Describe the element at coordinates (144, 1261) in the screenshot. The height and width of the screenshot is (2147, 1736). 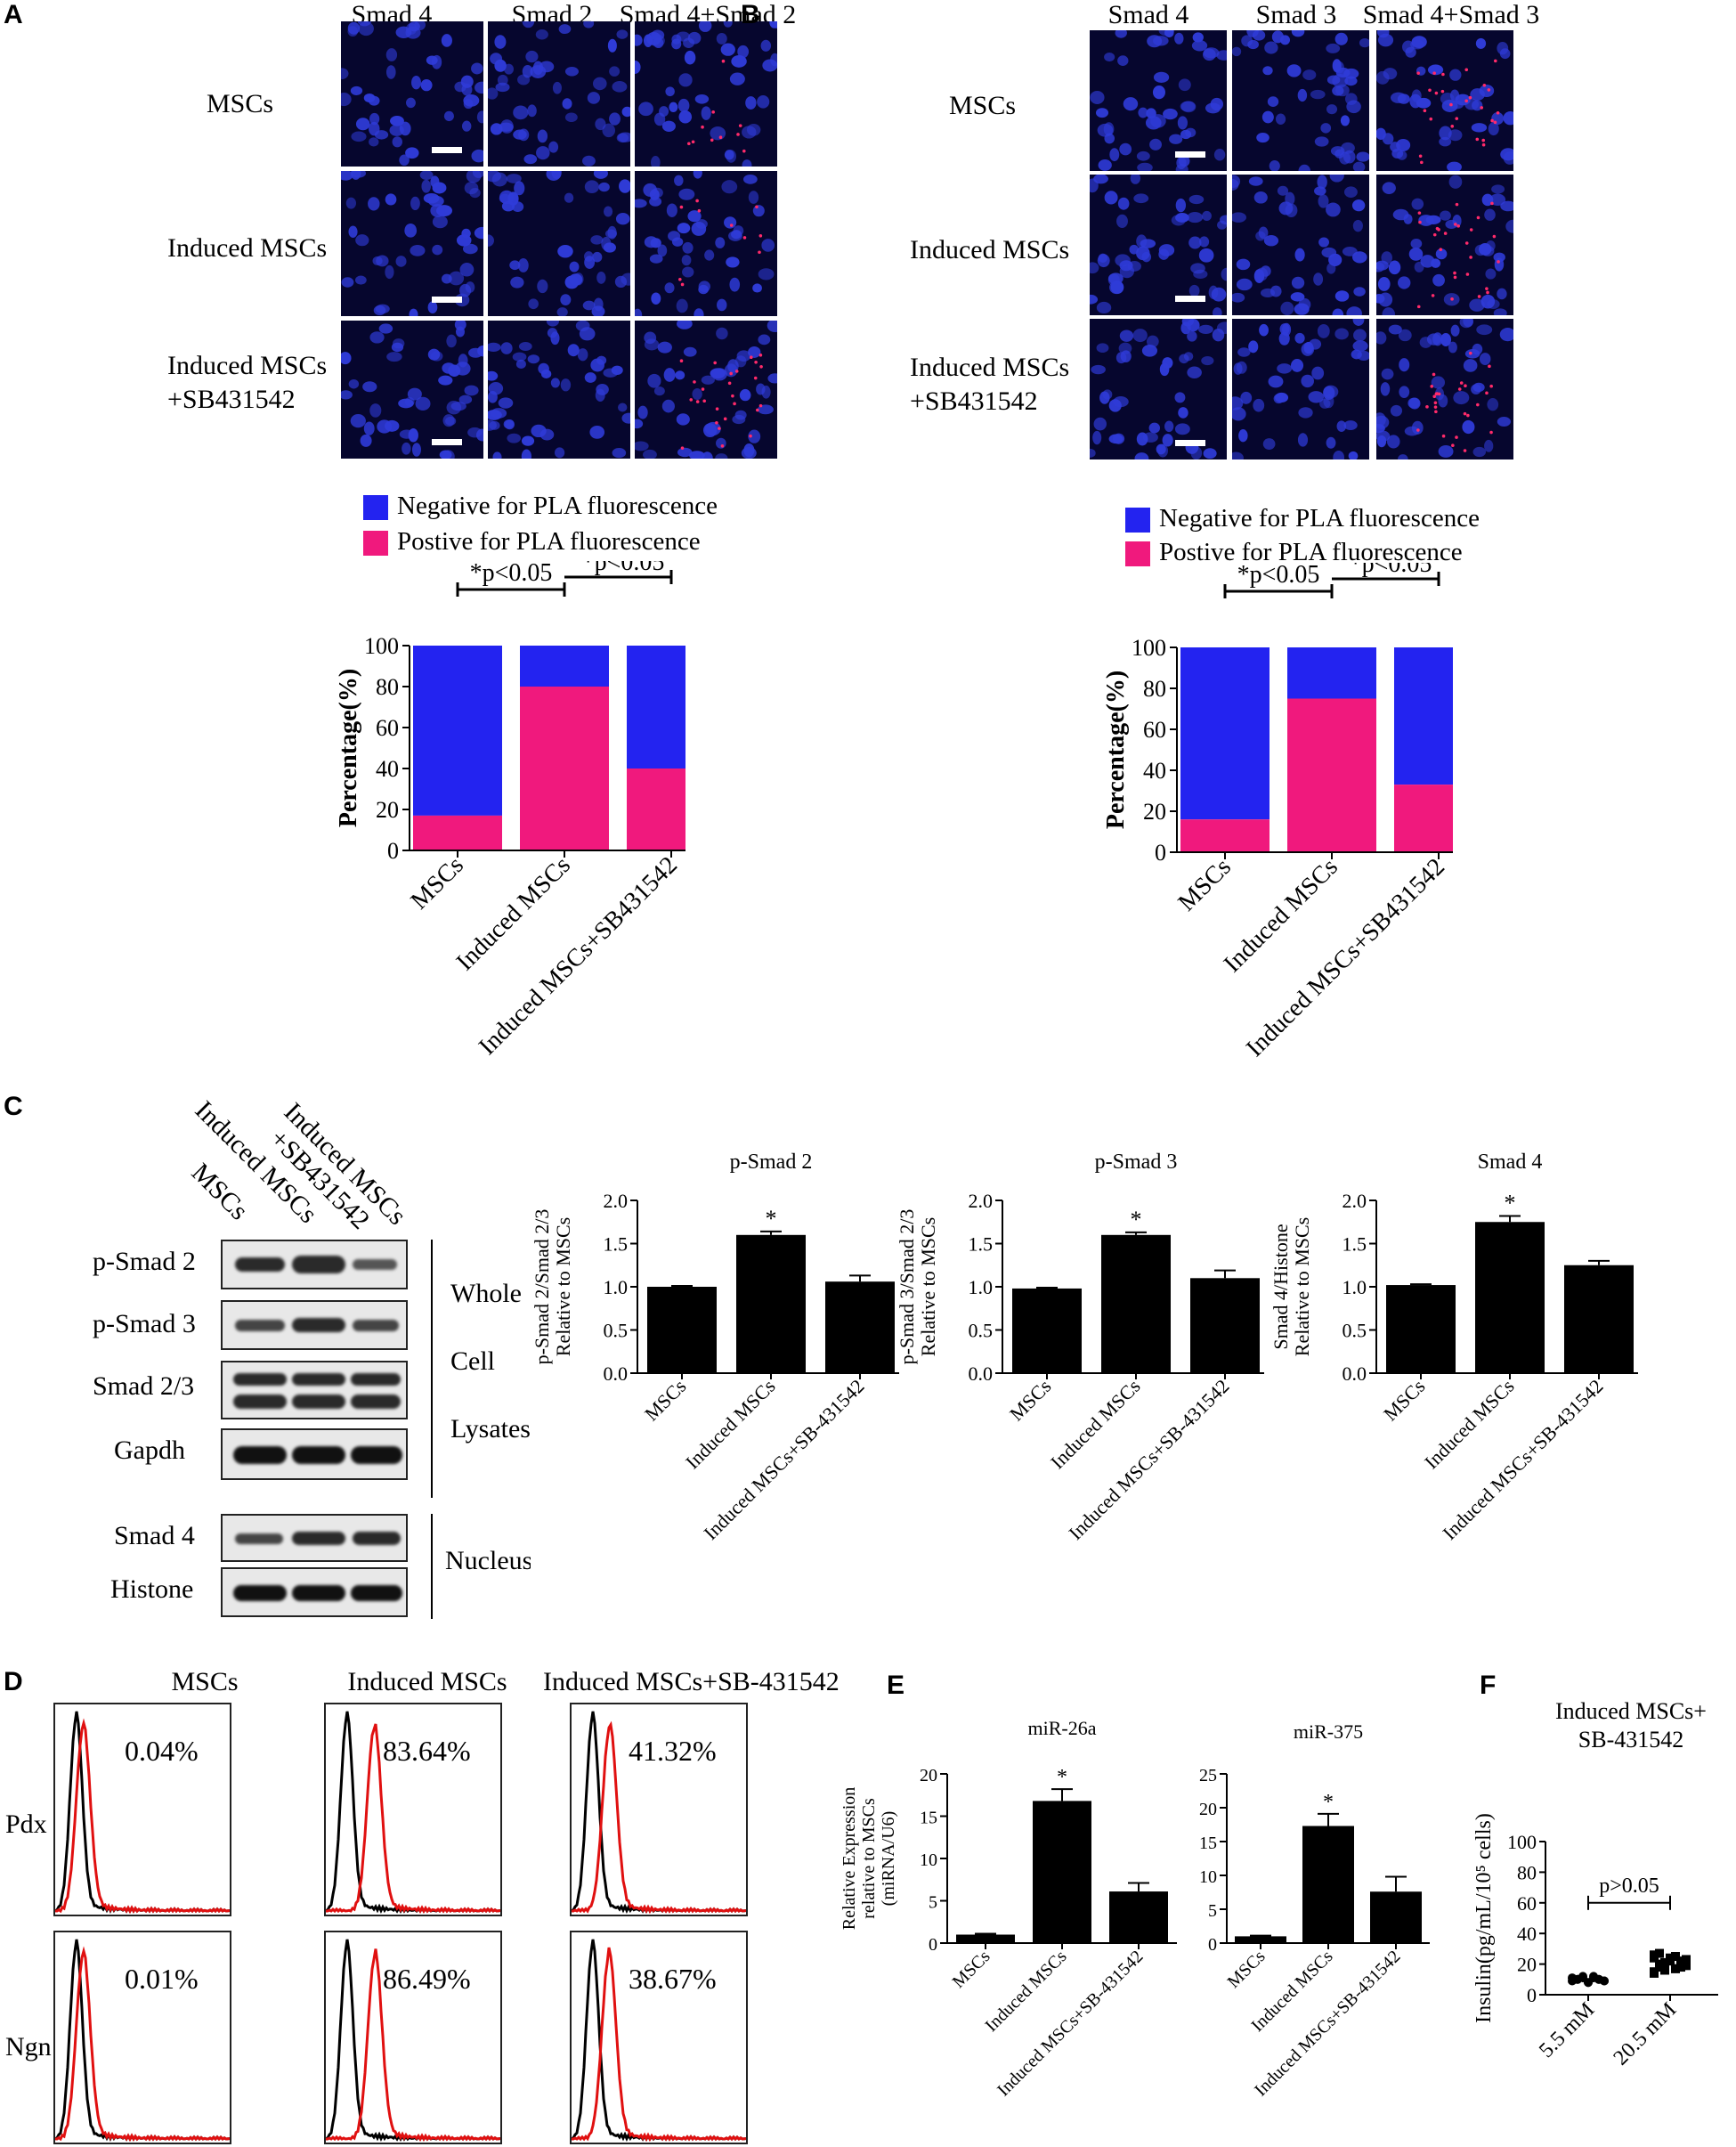
I see `blot-row-label: p-Smad 2` at that location.